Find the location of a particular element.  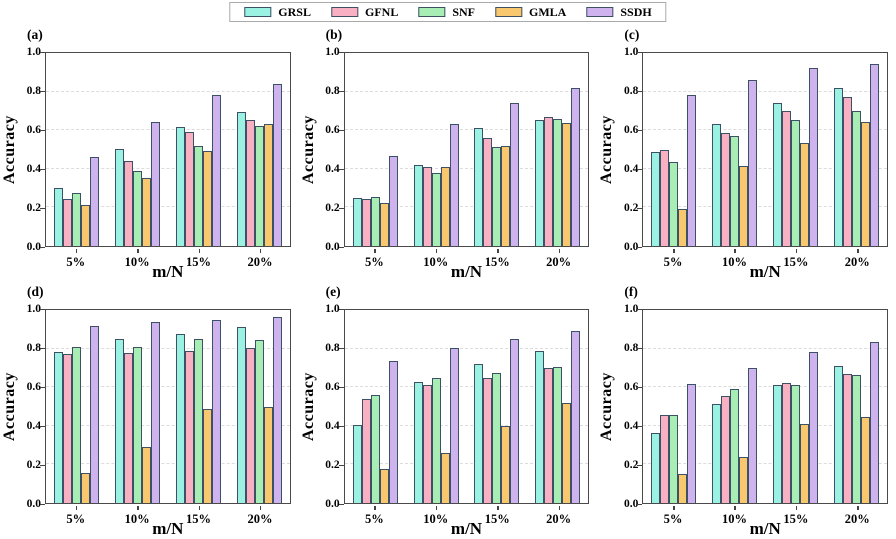

legend-item-grsl: GRSL is located at coordinates (277, 12).